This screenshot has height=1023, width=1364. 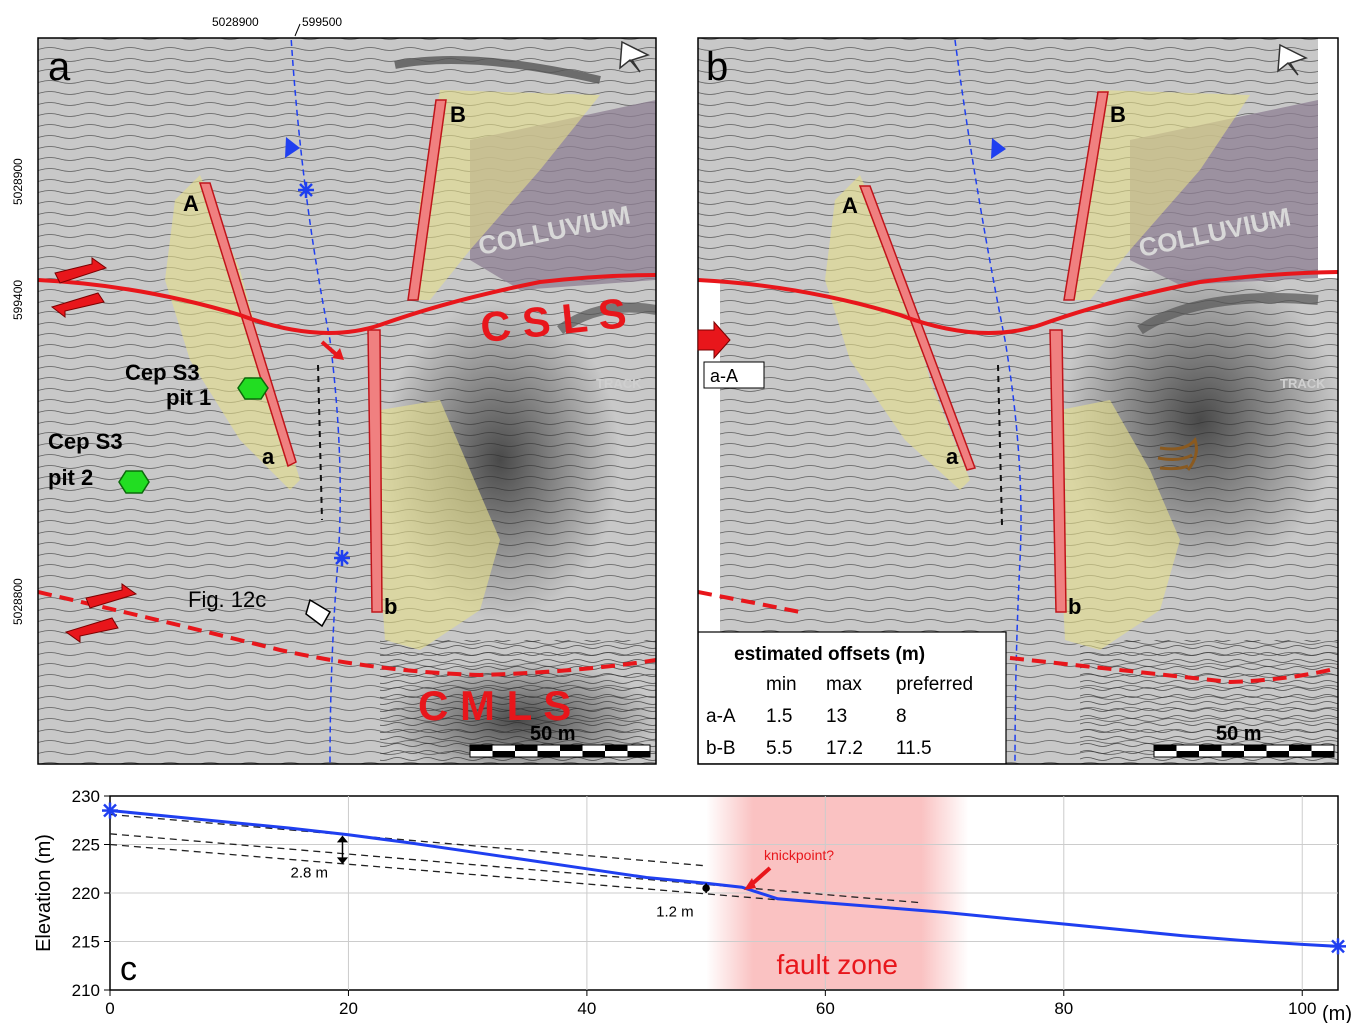 What do you see at coordinates (1239, 734) in the screenshot?
I see `scale-label-b: 50 m` at bounding box center [1239, 734].